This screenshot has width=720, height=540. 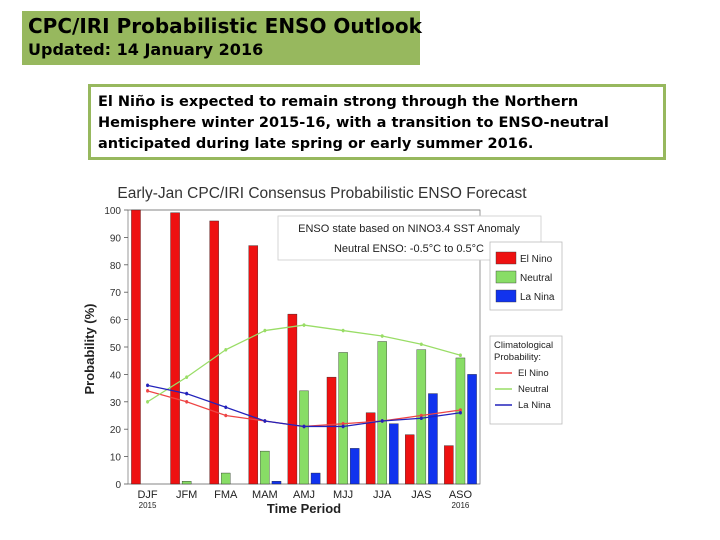 I want to click on x-tick-label: MAM, so click(x=265, y=495).